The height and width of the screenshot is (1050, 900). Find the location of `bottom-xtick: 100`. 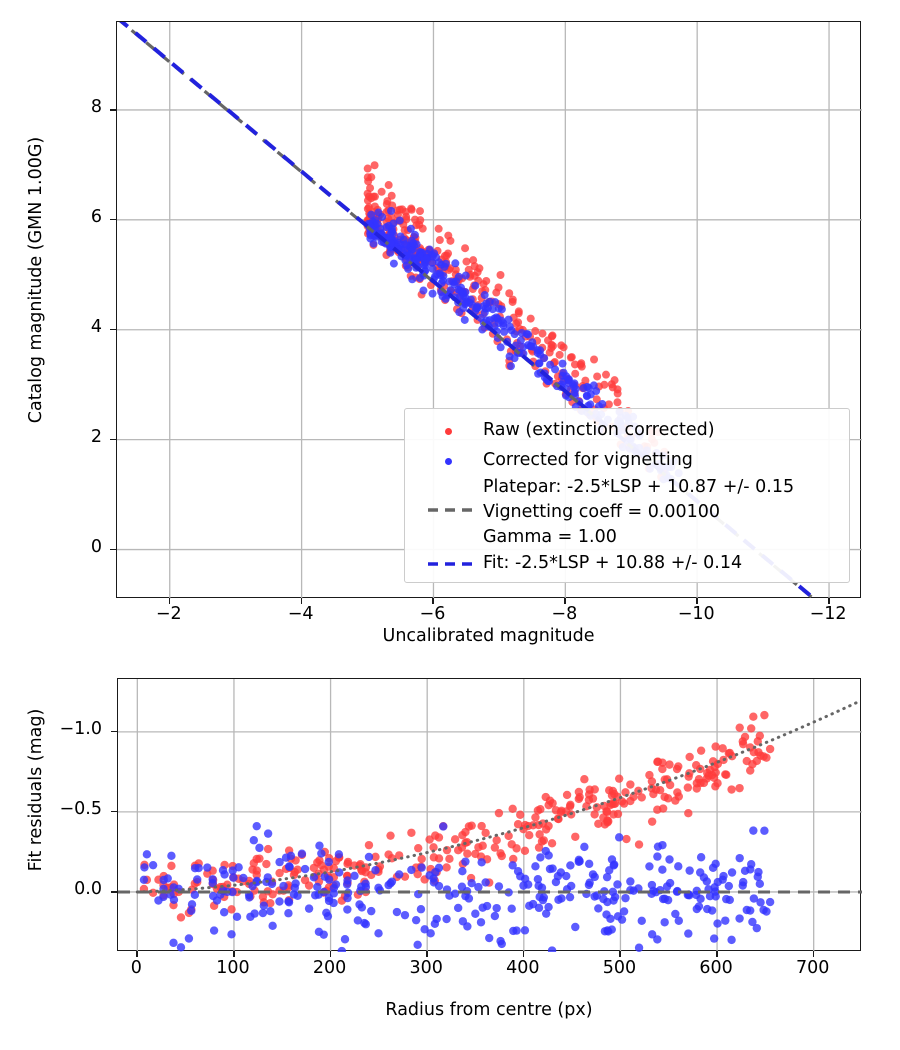

bottom-xtick: 100 is located at coordinates (233, 968).